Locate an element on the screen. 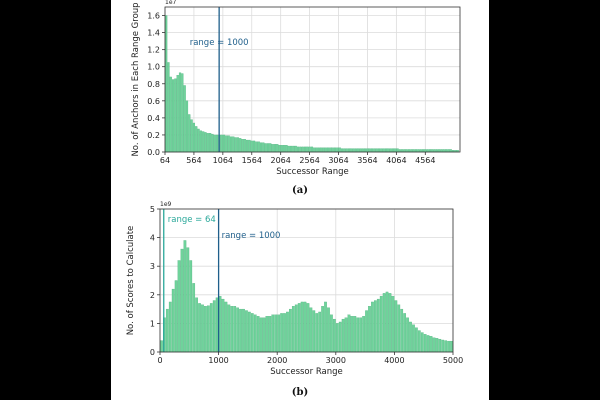  x-tick-label: 4064 is located at coordinates (396, 160).